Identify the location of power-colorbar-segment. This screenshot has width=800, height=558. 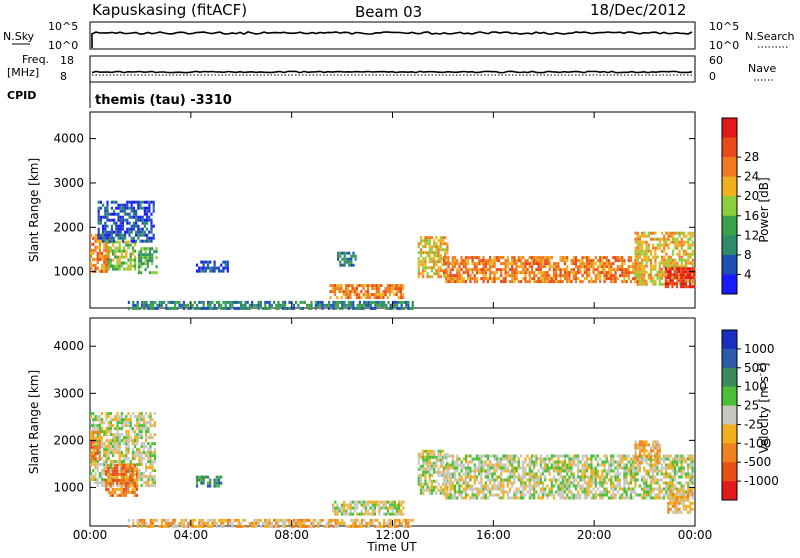
(729, 225).